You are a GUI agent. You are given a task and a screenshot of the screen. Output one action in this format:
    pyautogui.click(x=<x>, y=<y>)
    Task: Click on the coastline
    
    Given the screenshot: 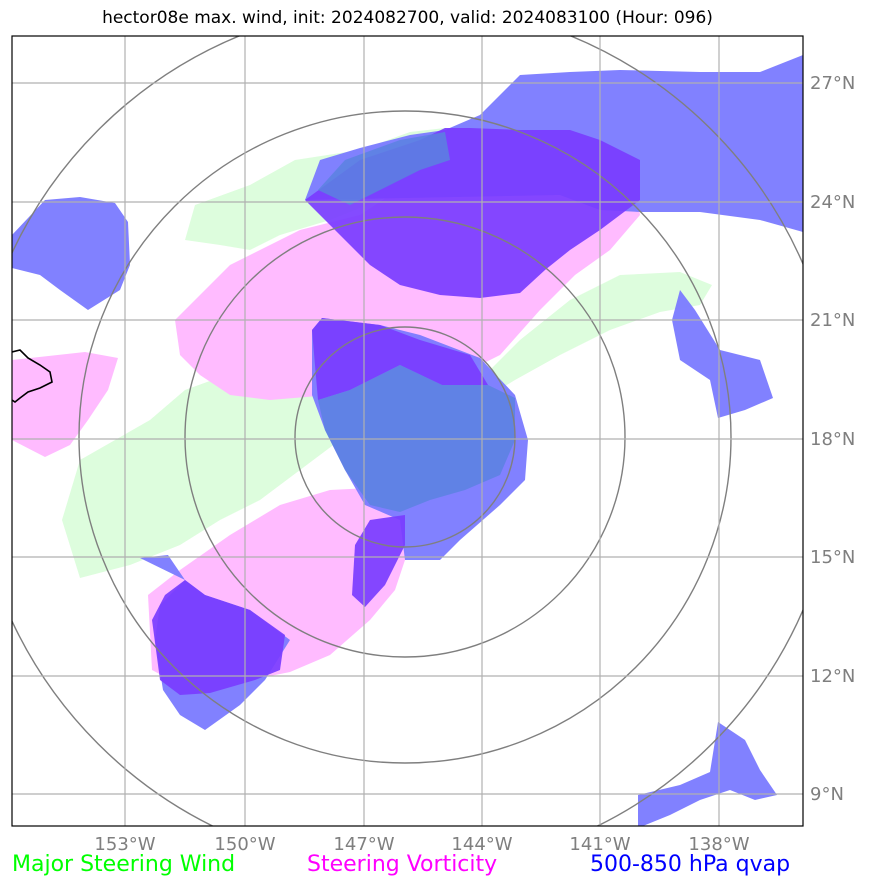 What is the action you would take?
    pyautogui.click(x=32, y=376)
    